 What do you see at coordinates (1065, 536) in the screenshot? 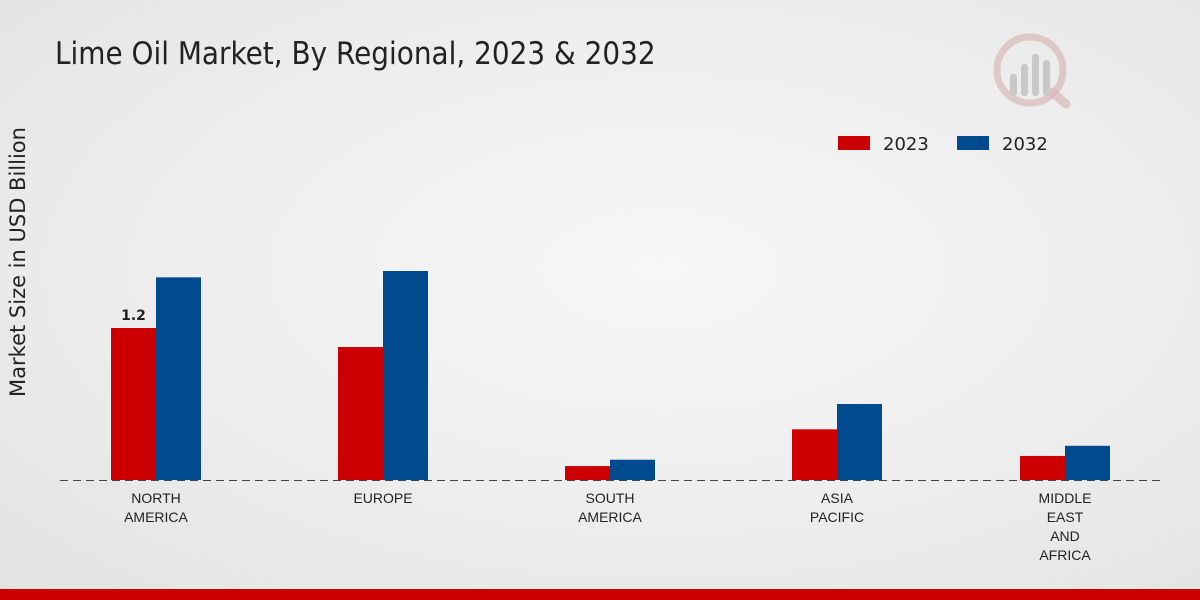
I see `x-tick-label: AND` at bounding box center [1065, 536].